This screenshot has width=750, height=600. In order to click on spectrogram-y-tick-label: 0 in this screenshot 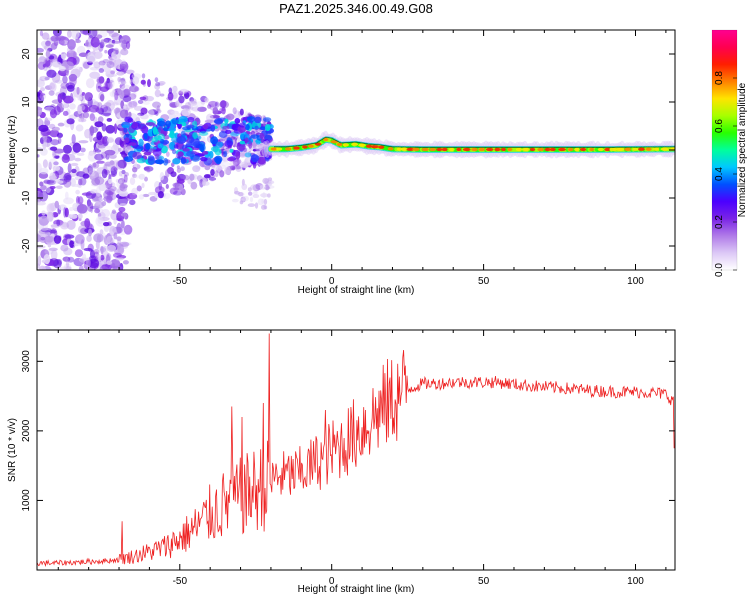, I will do `click(26, 150)`.